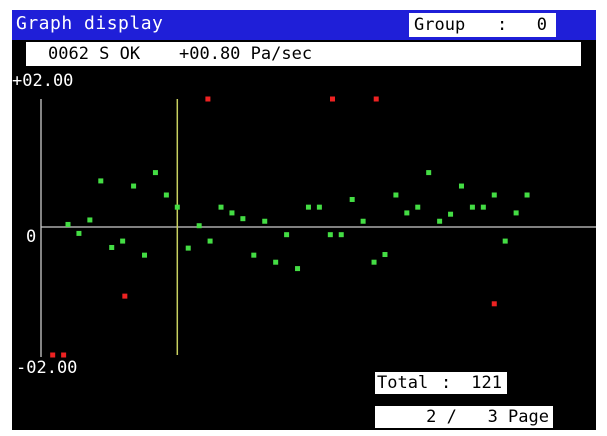 This screenshot has width=607, height=436. What do you see at coordinates (482, 25) in the screenshot?
I see `group-selector: Group : 0` at bounding box center [482, 25].